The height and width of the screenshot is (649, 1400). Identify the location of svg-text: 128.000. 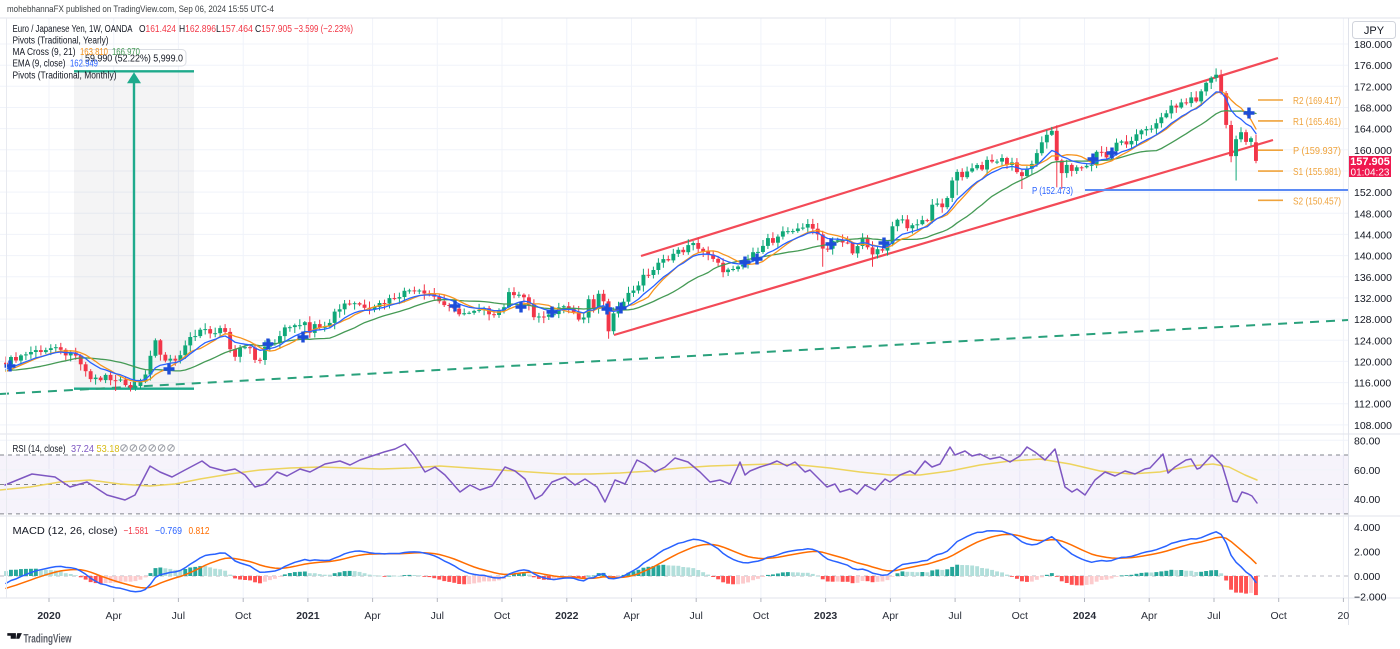
(1373, 320).